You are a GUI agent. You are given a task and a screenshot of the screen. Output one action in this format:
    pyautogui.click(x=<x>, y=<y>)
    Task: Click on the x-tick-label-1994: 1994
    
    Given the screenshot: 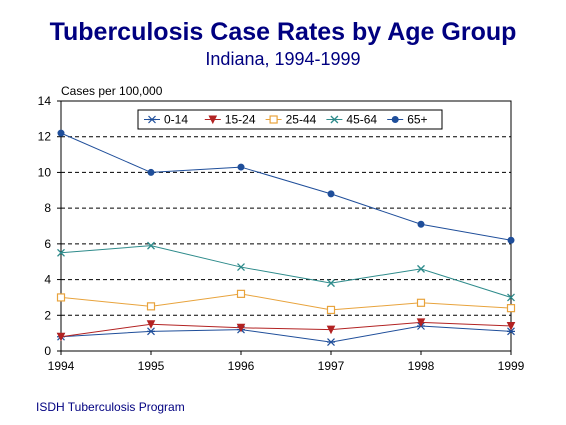 What is the action you would take?
    pyautogui.click(x=61, y=366)
    